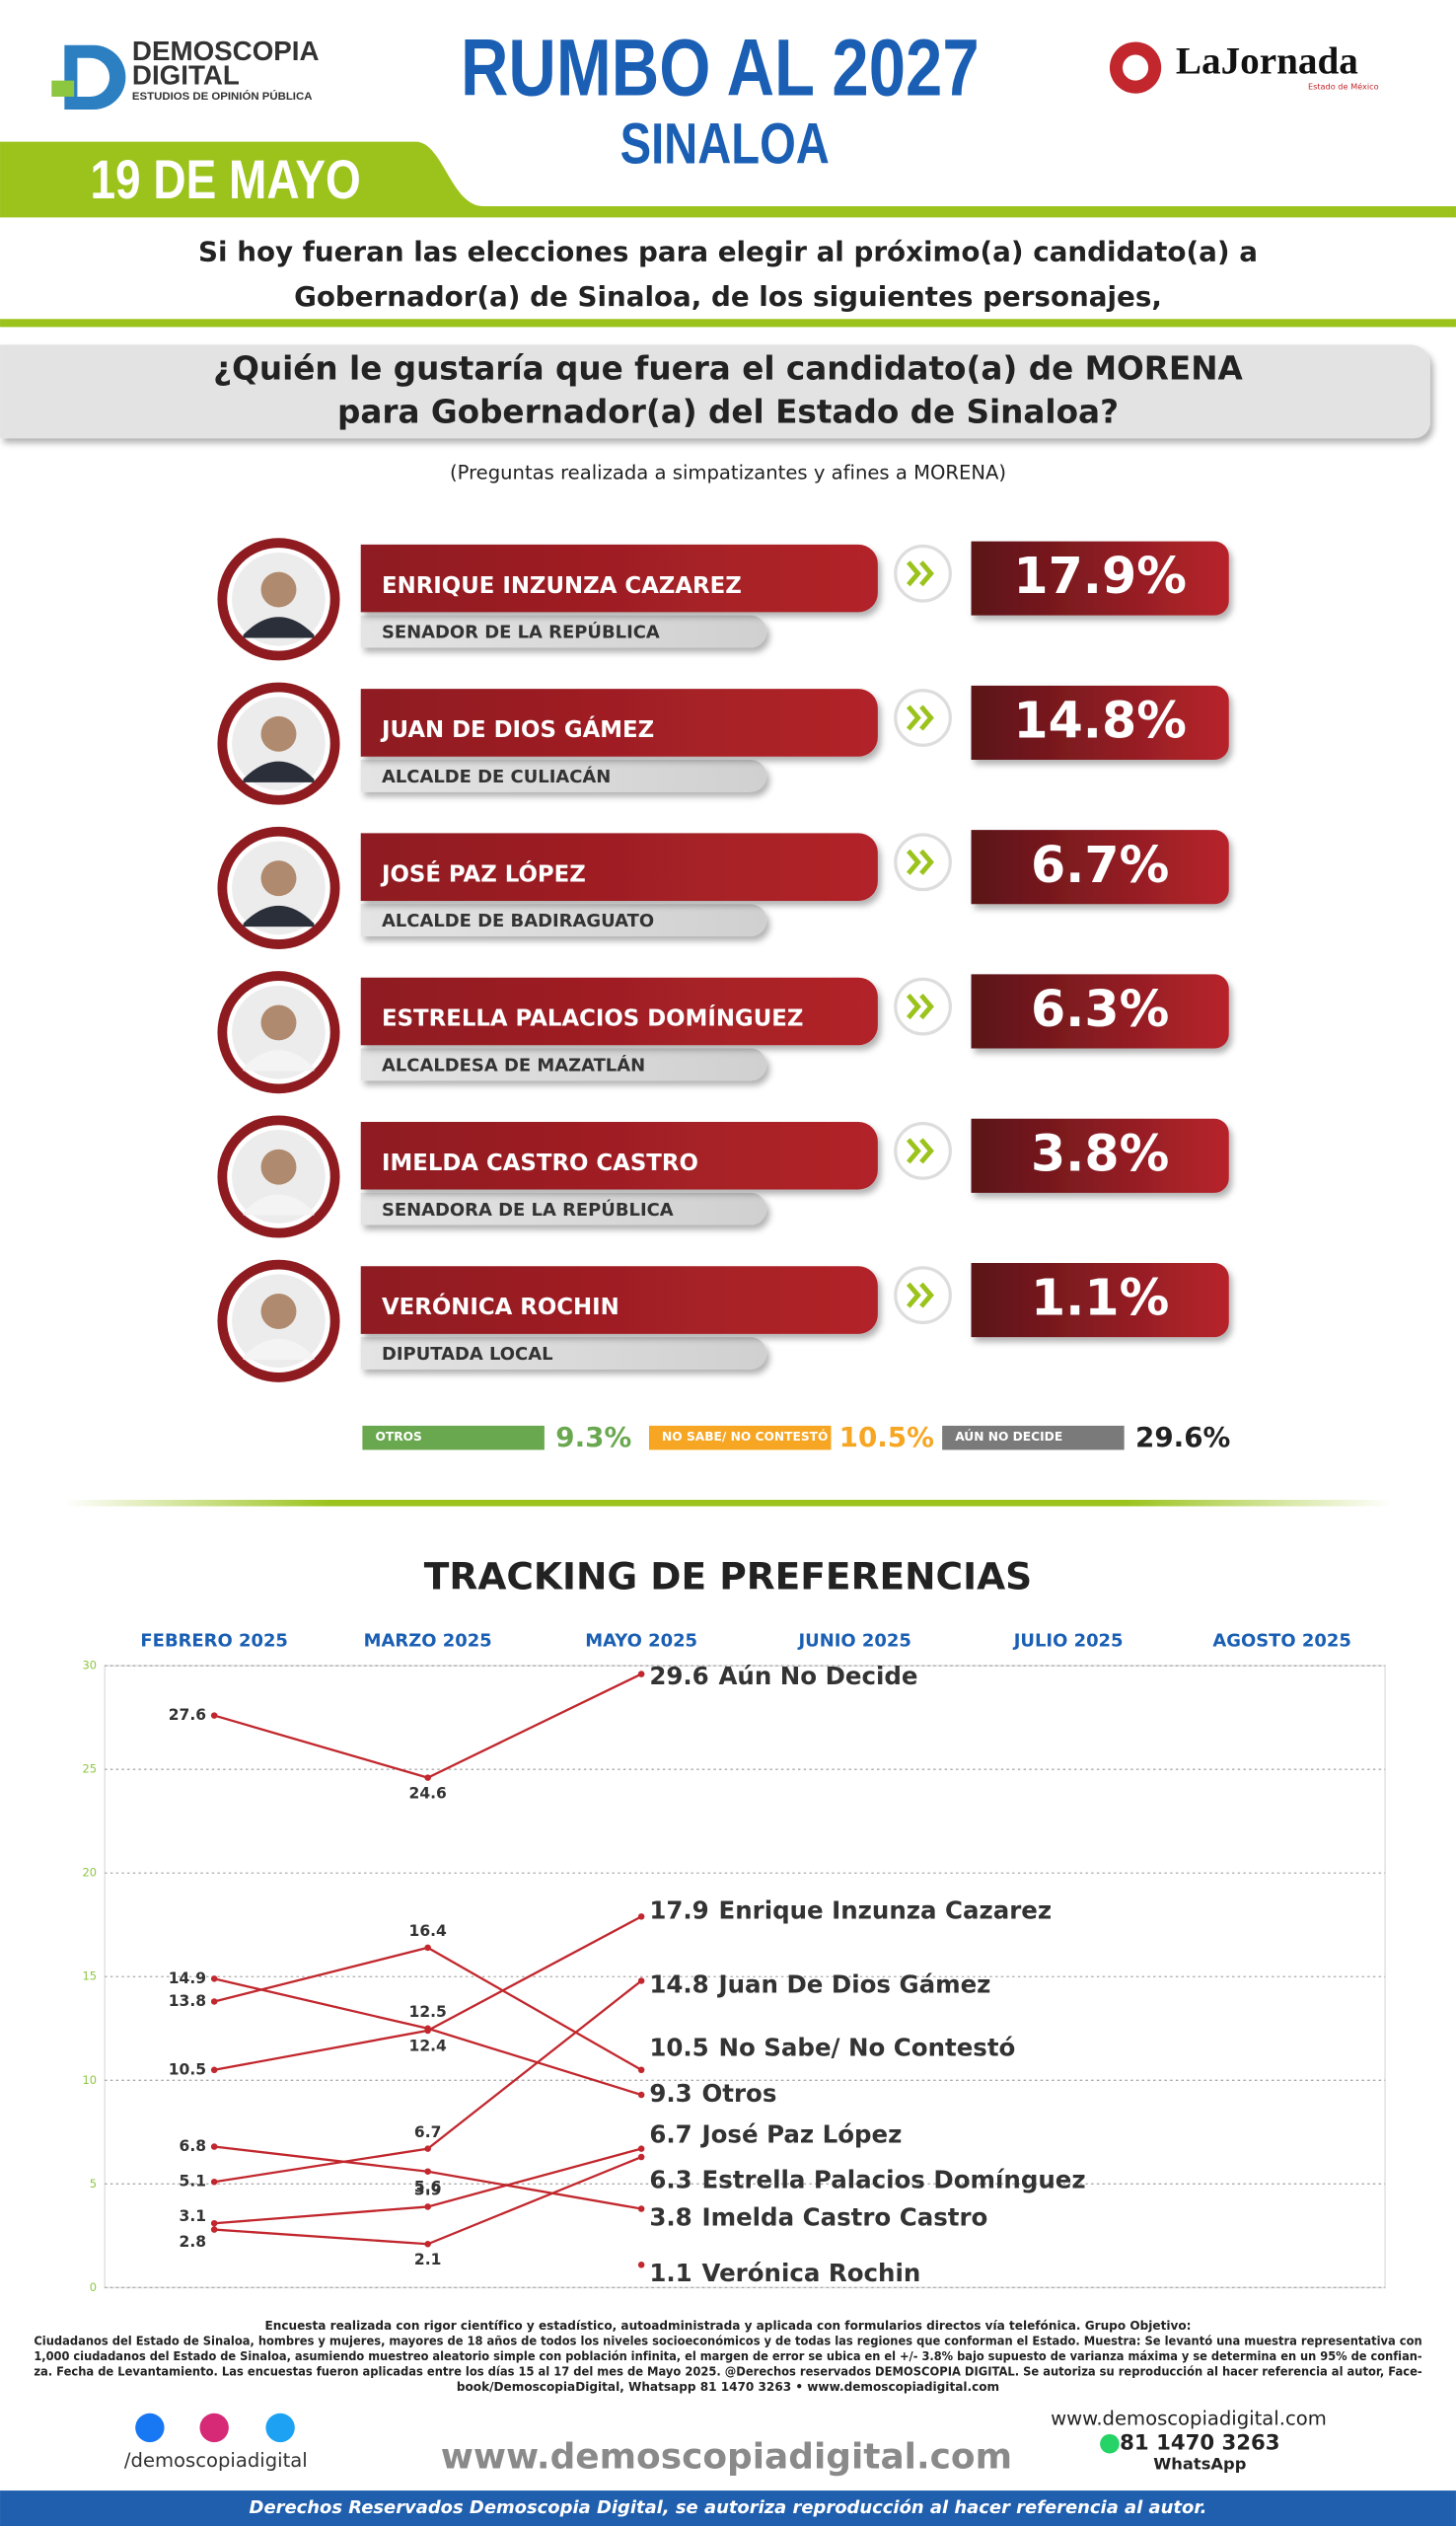 This screenshot has height=2526, width=1456. What do you see at coordinates (728, 2508) in the screenshot?
I see `rights-bar` at bounding box center [728, 2508].